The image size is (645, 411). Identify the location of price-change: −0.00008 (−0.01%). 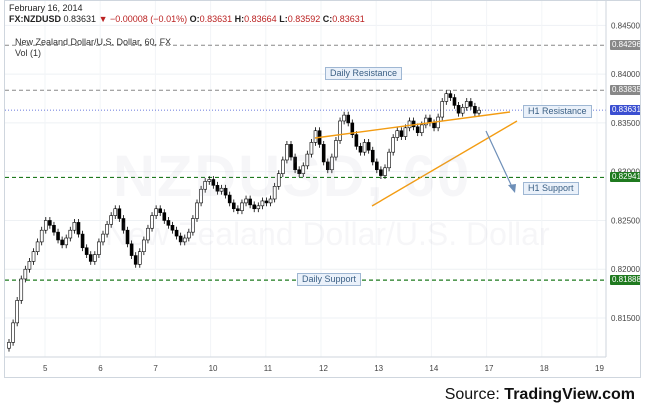
(149, 19).